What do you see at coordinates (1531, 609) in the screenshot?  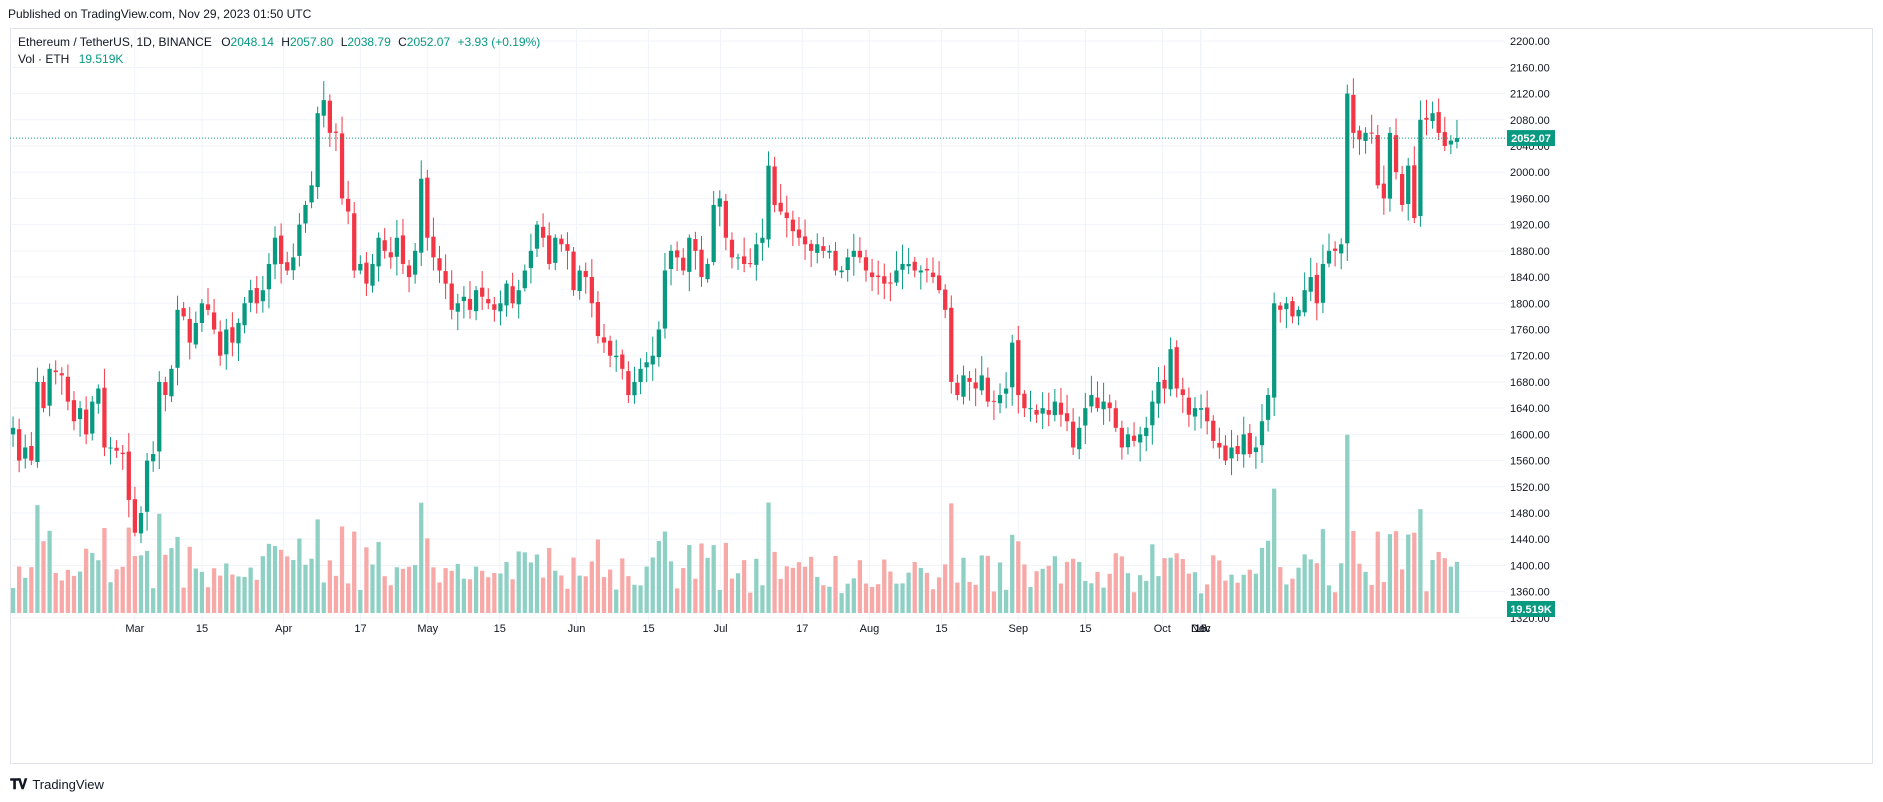 I see `volume-badge` at bounding box center [1531, 609].